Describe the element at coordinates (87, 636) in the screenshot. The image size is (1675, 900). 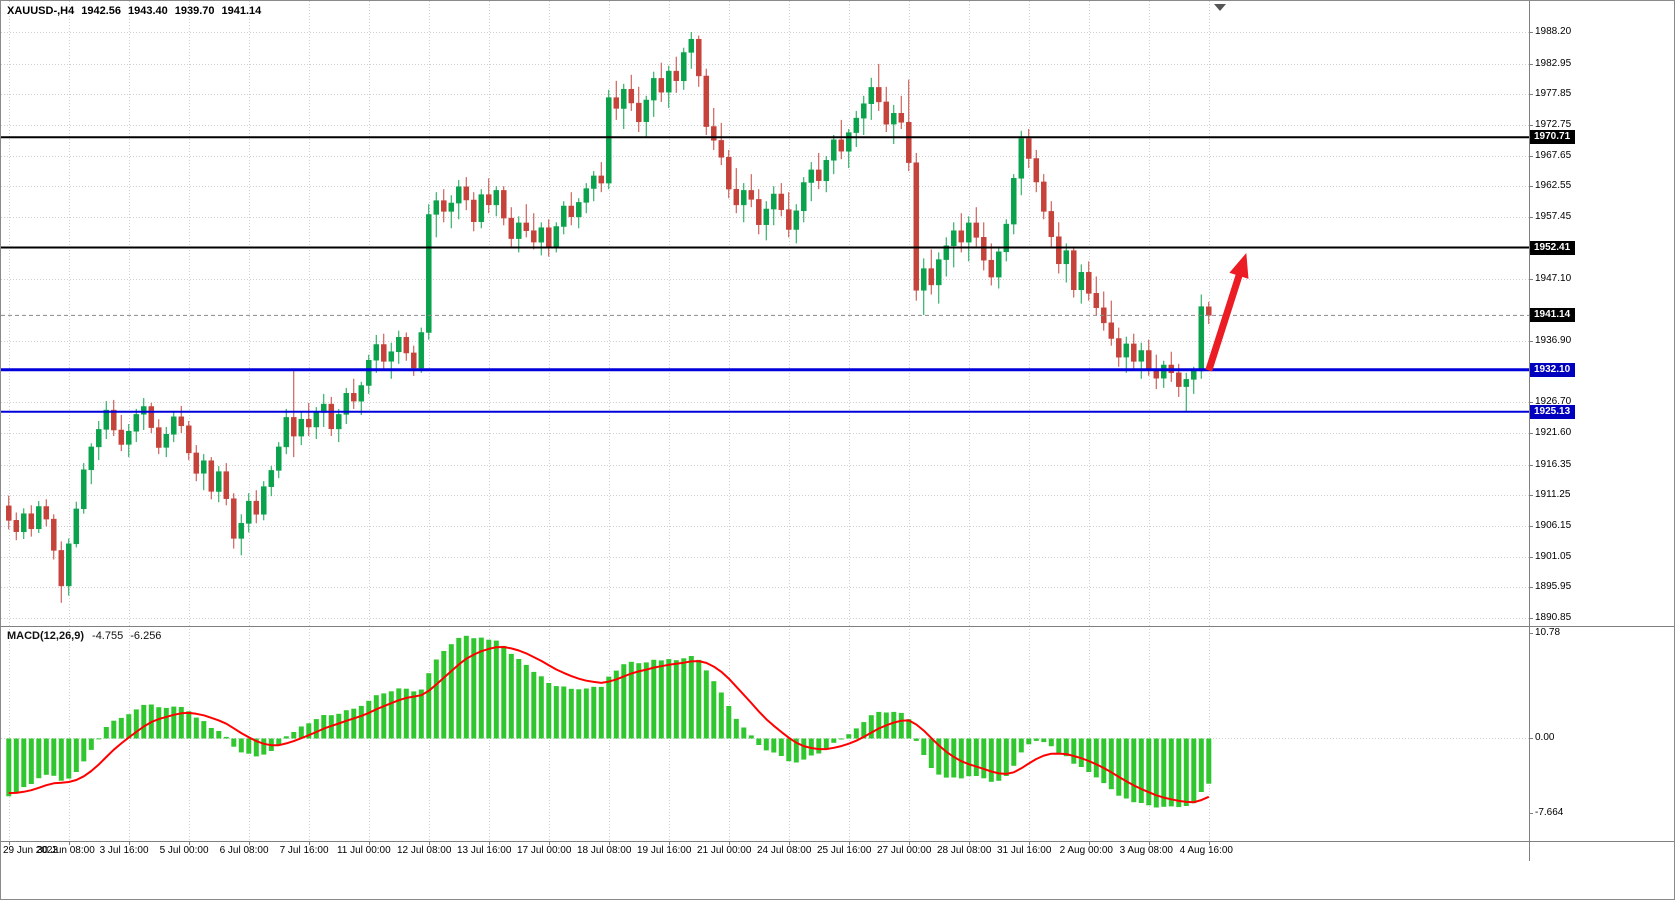
I see `macd-header: MACD(12,26,9) -4.755 -6.256` at that location.